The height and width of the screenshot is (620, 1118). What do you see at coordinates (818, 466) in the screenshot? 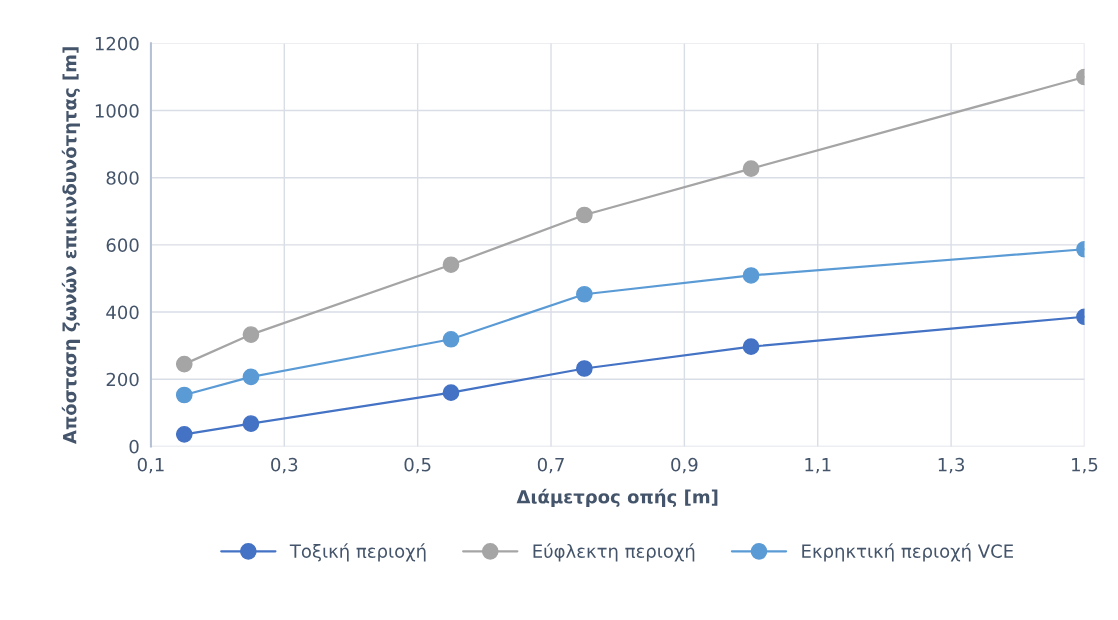
I see `x-tick-label: 1,1` at bounding box center [818, 466].